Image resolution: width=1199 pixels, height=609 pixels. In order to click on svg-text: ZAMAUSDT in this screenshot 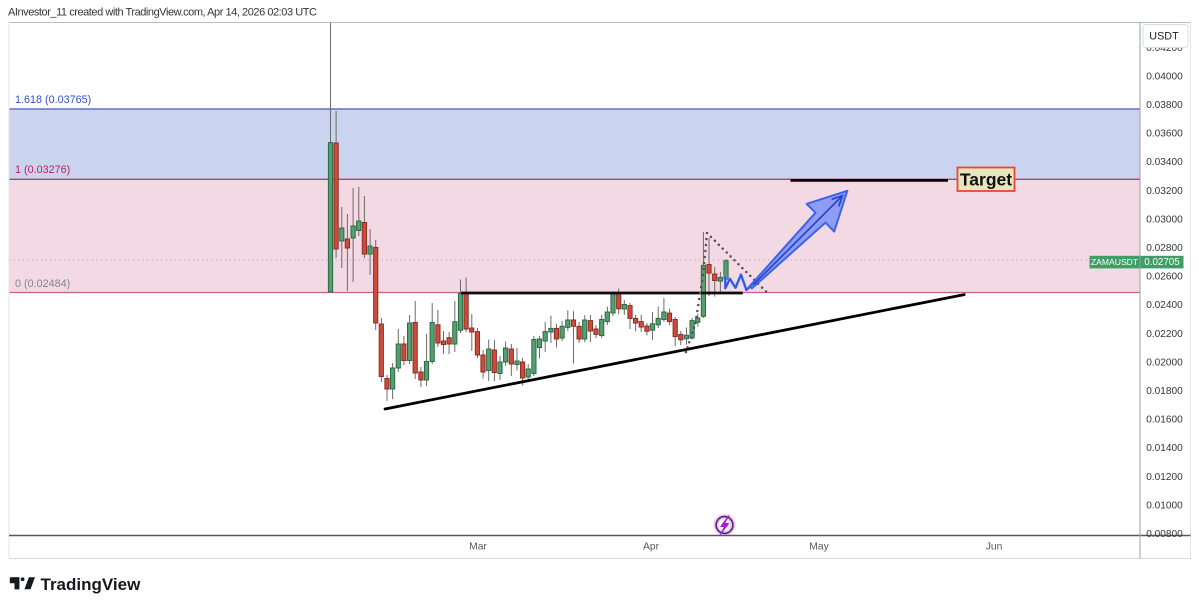, I will do `click(1115, 262)`.